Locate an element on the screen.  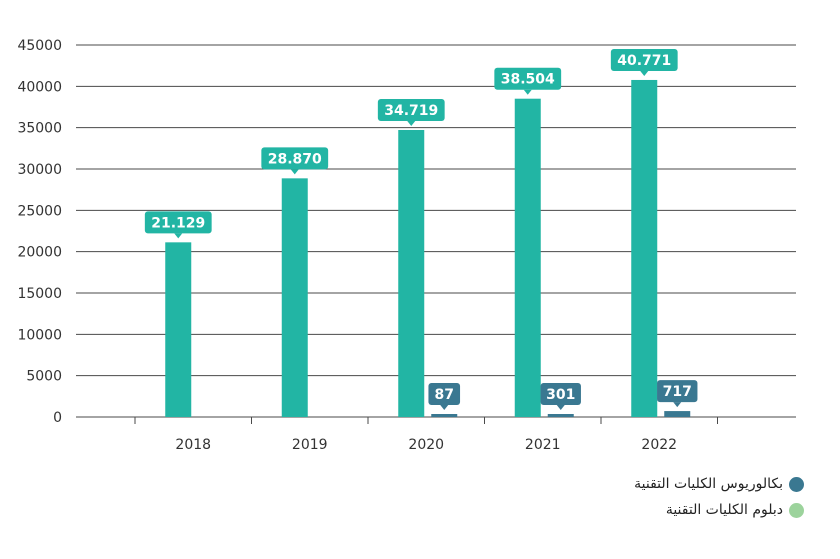
x-axis-ticks: 2018 2019 2020 2021 2022 is located at coordinates (426, 445).